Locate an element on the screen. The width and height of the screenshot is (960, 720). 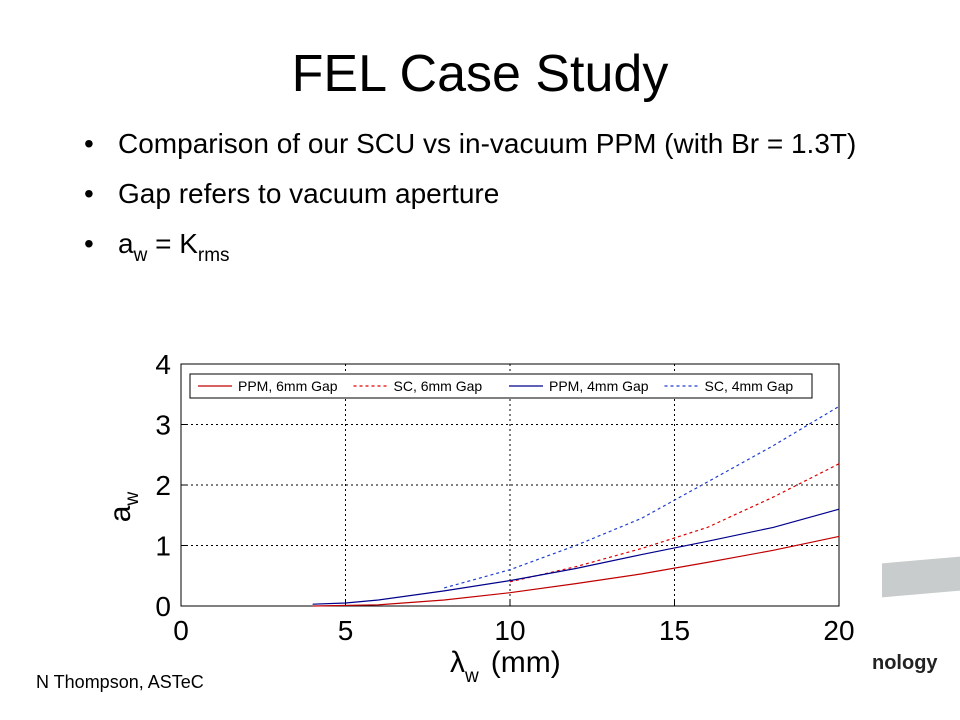
y-tick-label: 1 is located at coordinates (163, 546).